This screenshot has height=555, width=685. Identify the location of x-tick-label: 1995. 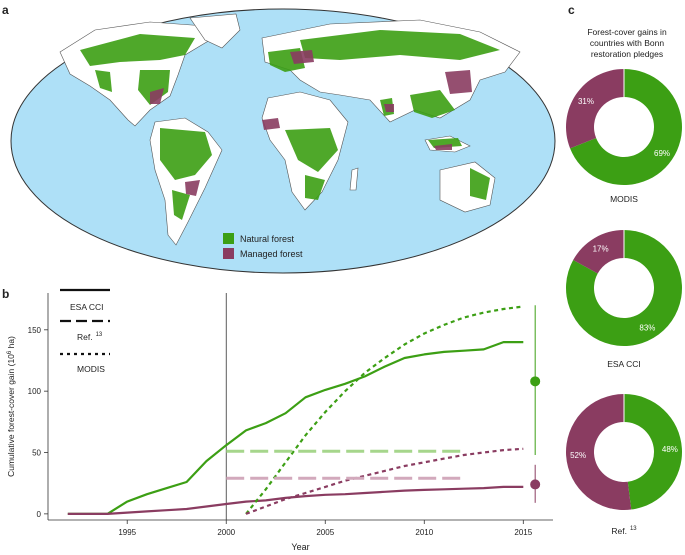
(127, 532).